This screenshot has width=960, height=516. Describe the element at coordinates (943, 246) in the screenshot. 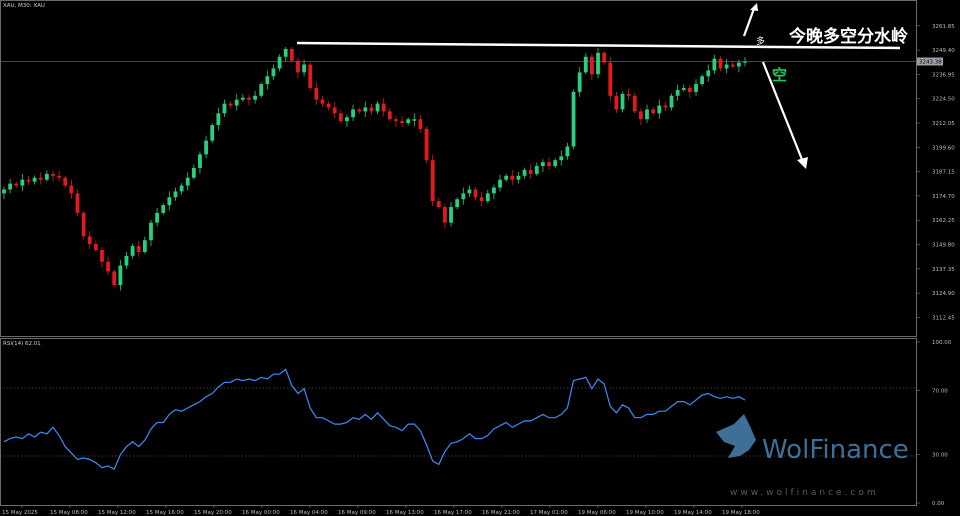

I see `price-tick-label: 3149.80` at that location.